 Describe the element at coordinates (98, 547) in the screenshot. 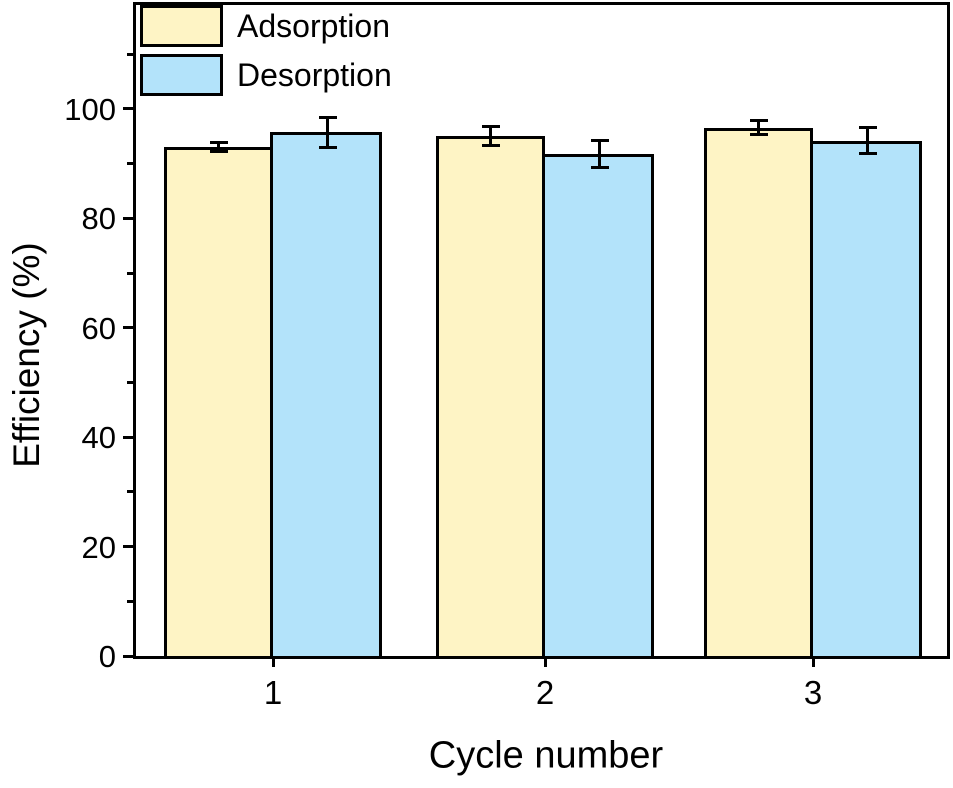

I see `y-tick-label: 20` at that location.